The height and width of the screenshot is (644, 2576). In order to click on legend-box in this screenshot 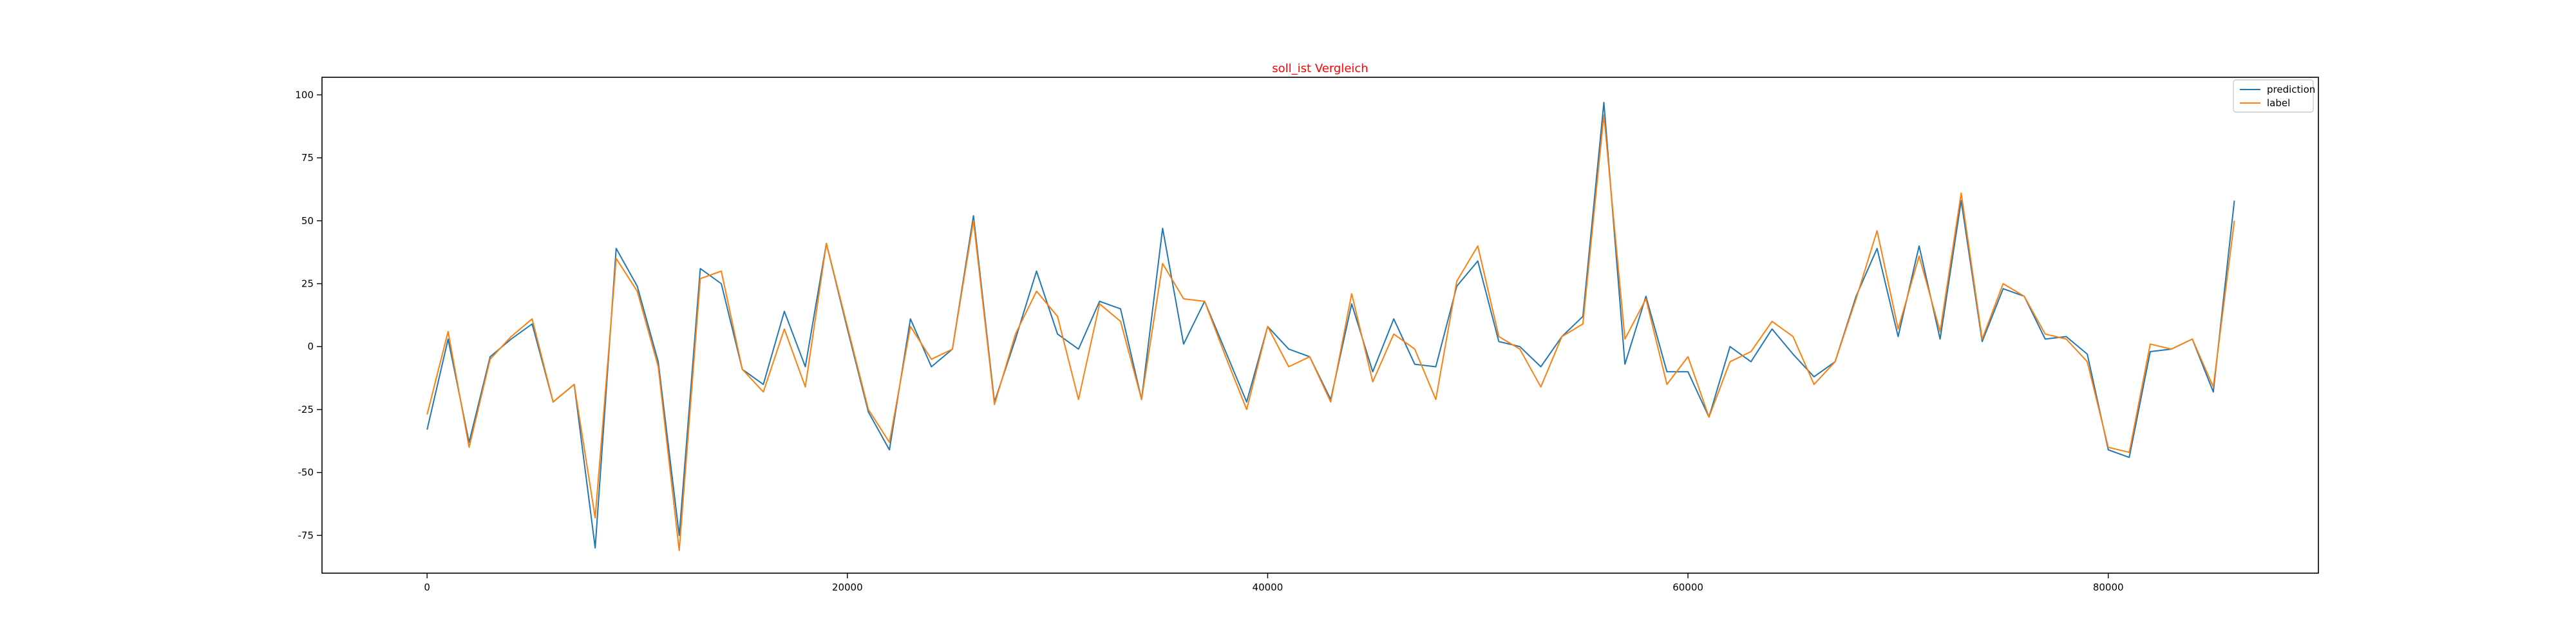, I will do `click(2273, 96)`.